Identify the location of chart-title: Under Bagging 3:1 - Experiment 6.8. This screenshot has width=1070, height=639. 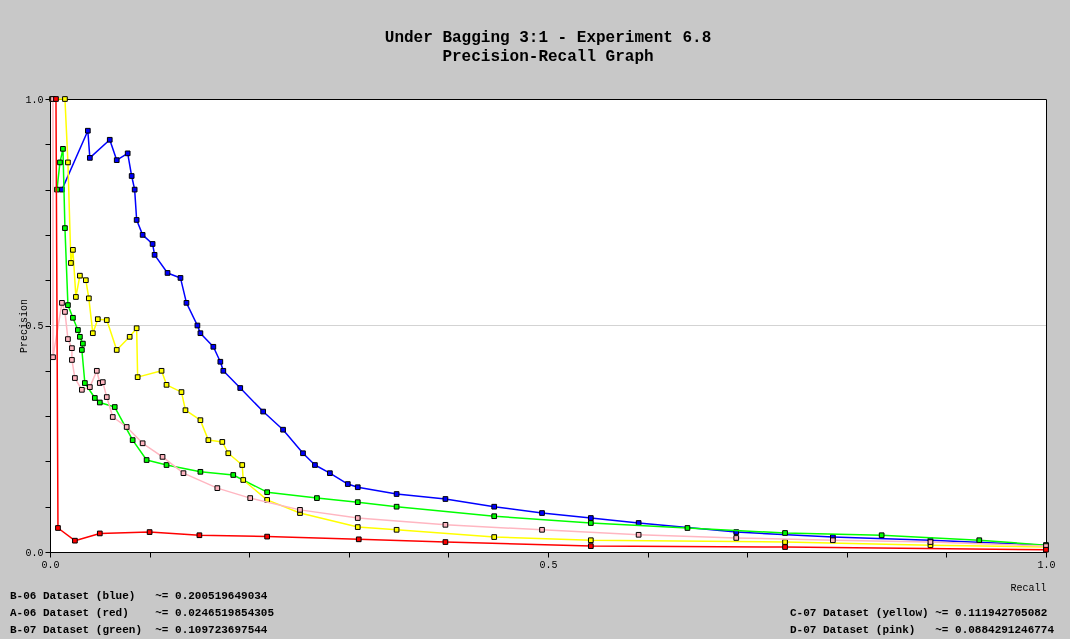
(548, 38).